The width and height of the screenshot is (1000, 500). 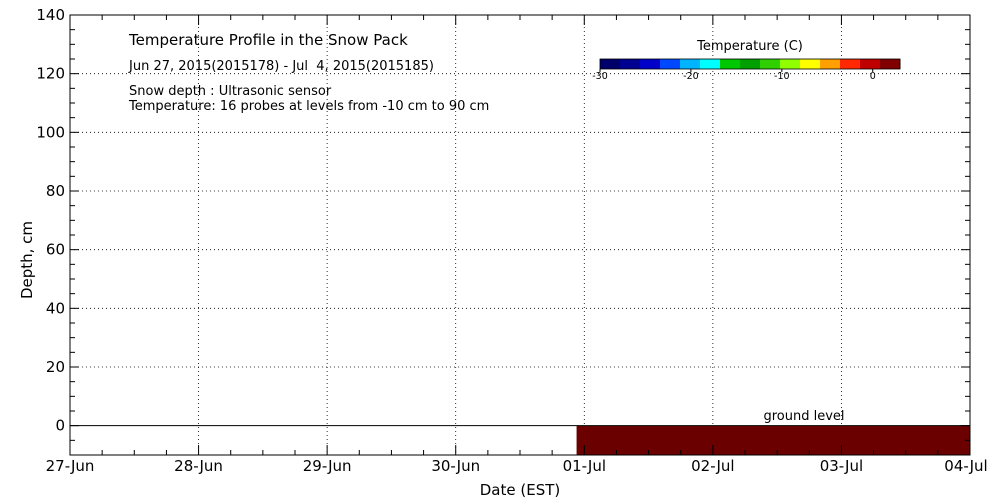 What do you see at coordinates (55, 191) in the screenshot?
I see `y-tick-label: 80` at bounding box center [55, 191].